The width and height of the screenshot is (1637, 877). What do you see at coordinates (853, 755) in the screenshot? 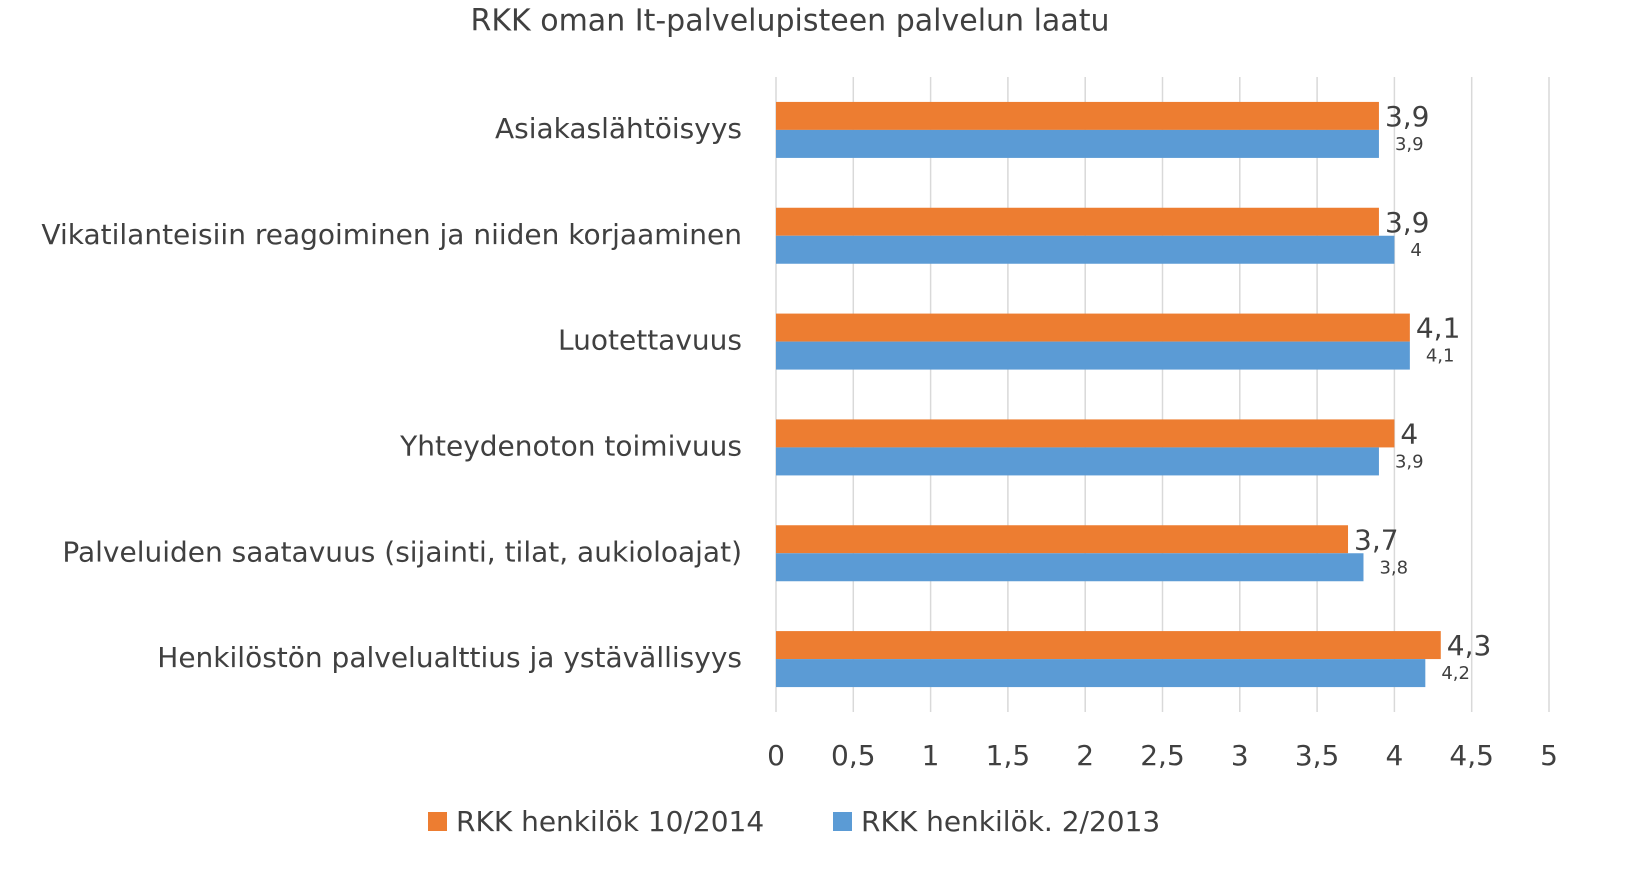
I see `x-tick-label: 0,5` at bounding box center [853, 755].